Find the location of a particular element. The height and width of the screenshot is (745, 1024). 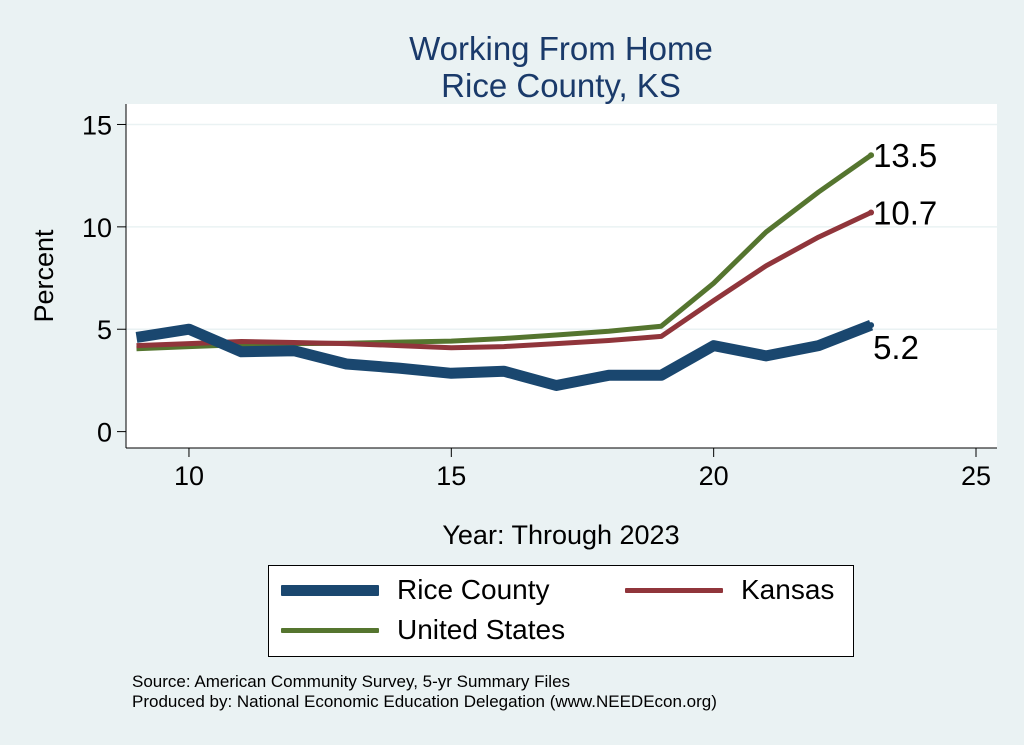

end-label-kansas: 10.7 is located at coordinates (905, 213).